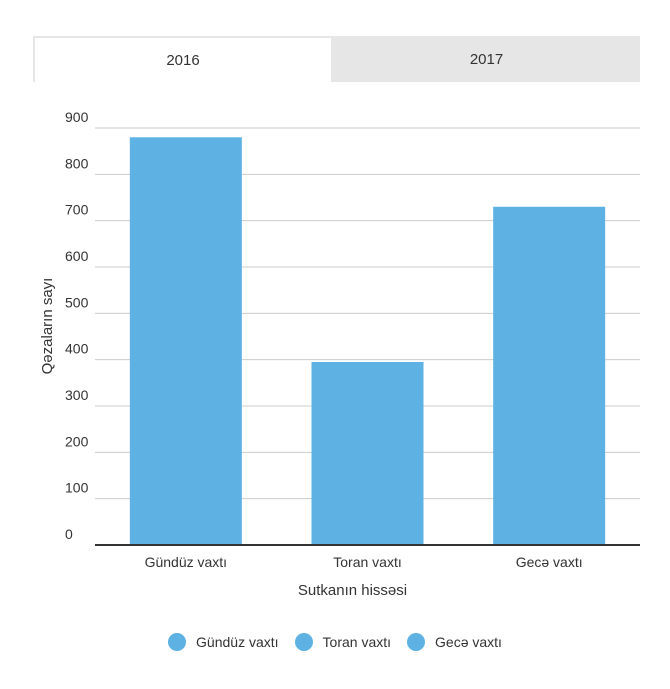 The width and height of the screenshot is (670, 689). I want to click on legend-item: Gündüz vaxtı, so click(223, 642).